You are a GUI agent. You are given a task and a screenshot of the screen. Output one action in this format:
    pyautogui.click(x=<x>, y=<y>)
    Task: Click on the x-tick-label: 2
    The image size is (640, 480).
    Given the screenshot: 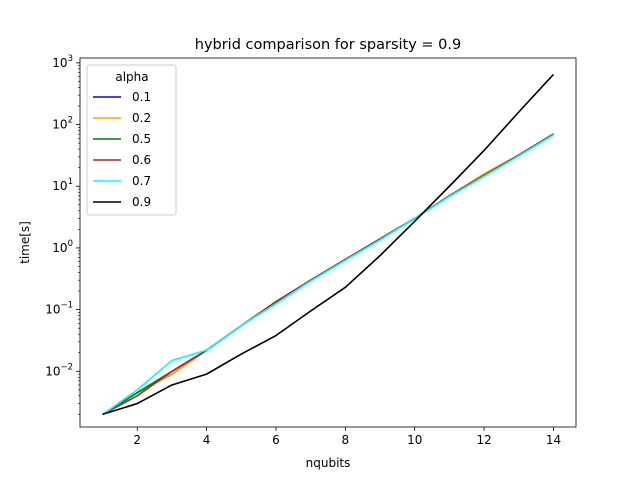 What is the action you would take?
    pyautogui.click(x=137, y=440)
    